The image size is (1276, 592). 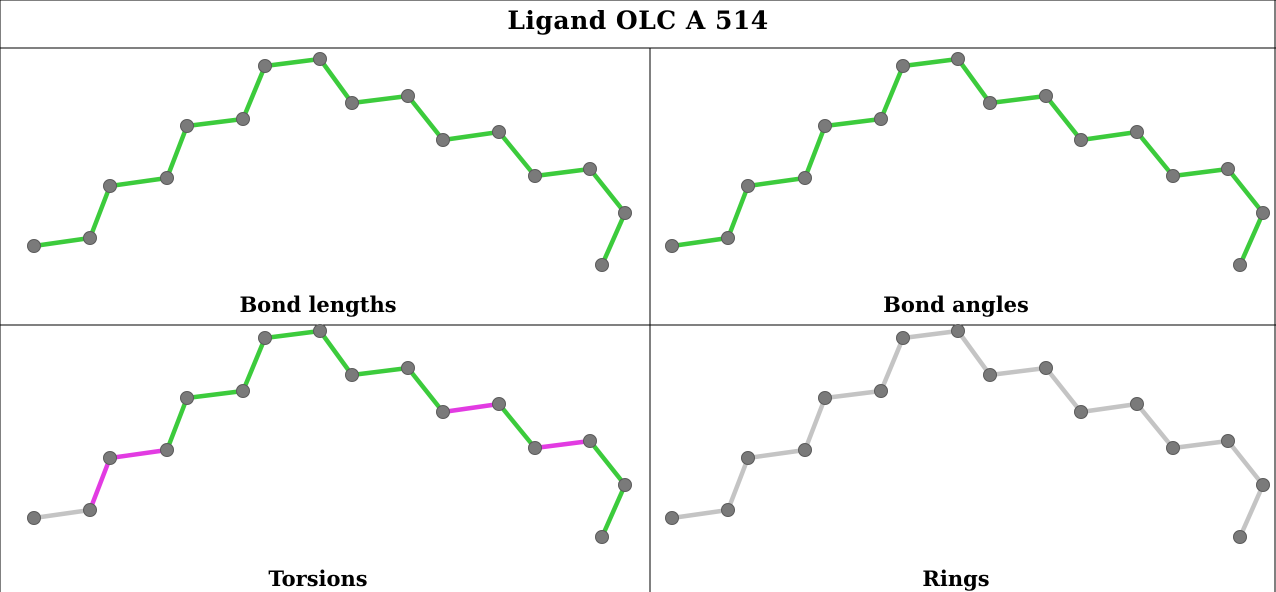 I want to click on panel-label-bond-lengths: Bond lengths, so click(x=318, y=304).